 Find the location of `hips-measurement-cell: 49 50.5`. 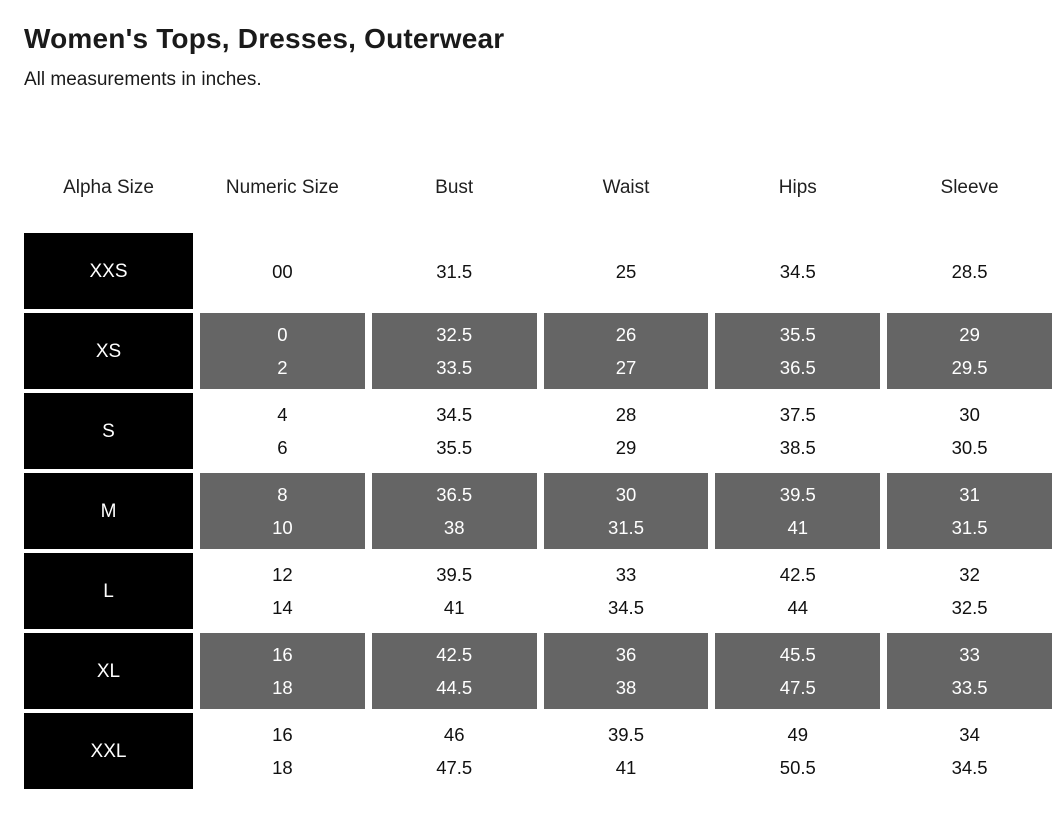

hips-measurement-cell: 49 50.5 is located at coordinates (797, 751).